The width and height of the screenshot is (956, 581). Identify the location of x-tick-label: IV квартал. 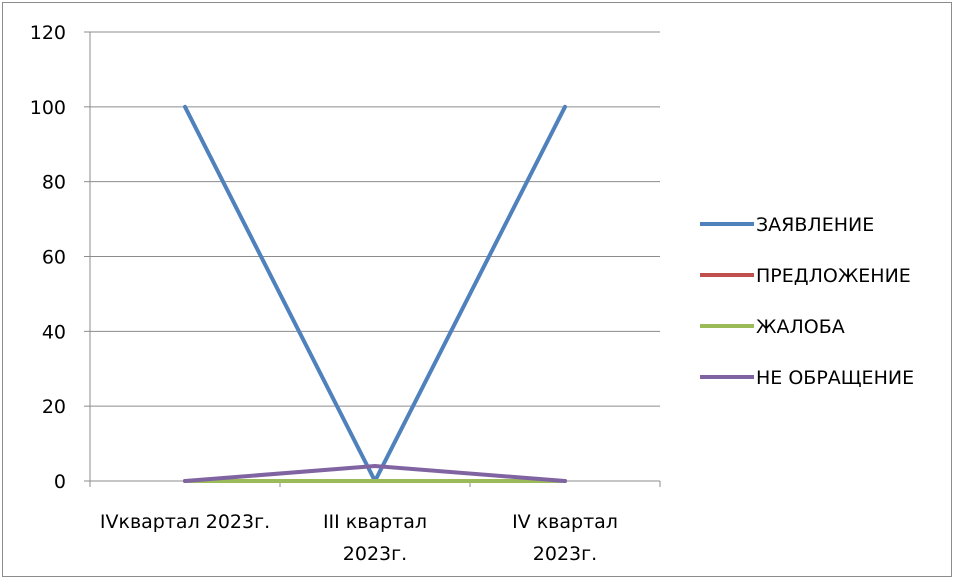
(565, 522).